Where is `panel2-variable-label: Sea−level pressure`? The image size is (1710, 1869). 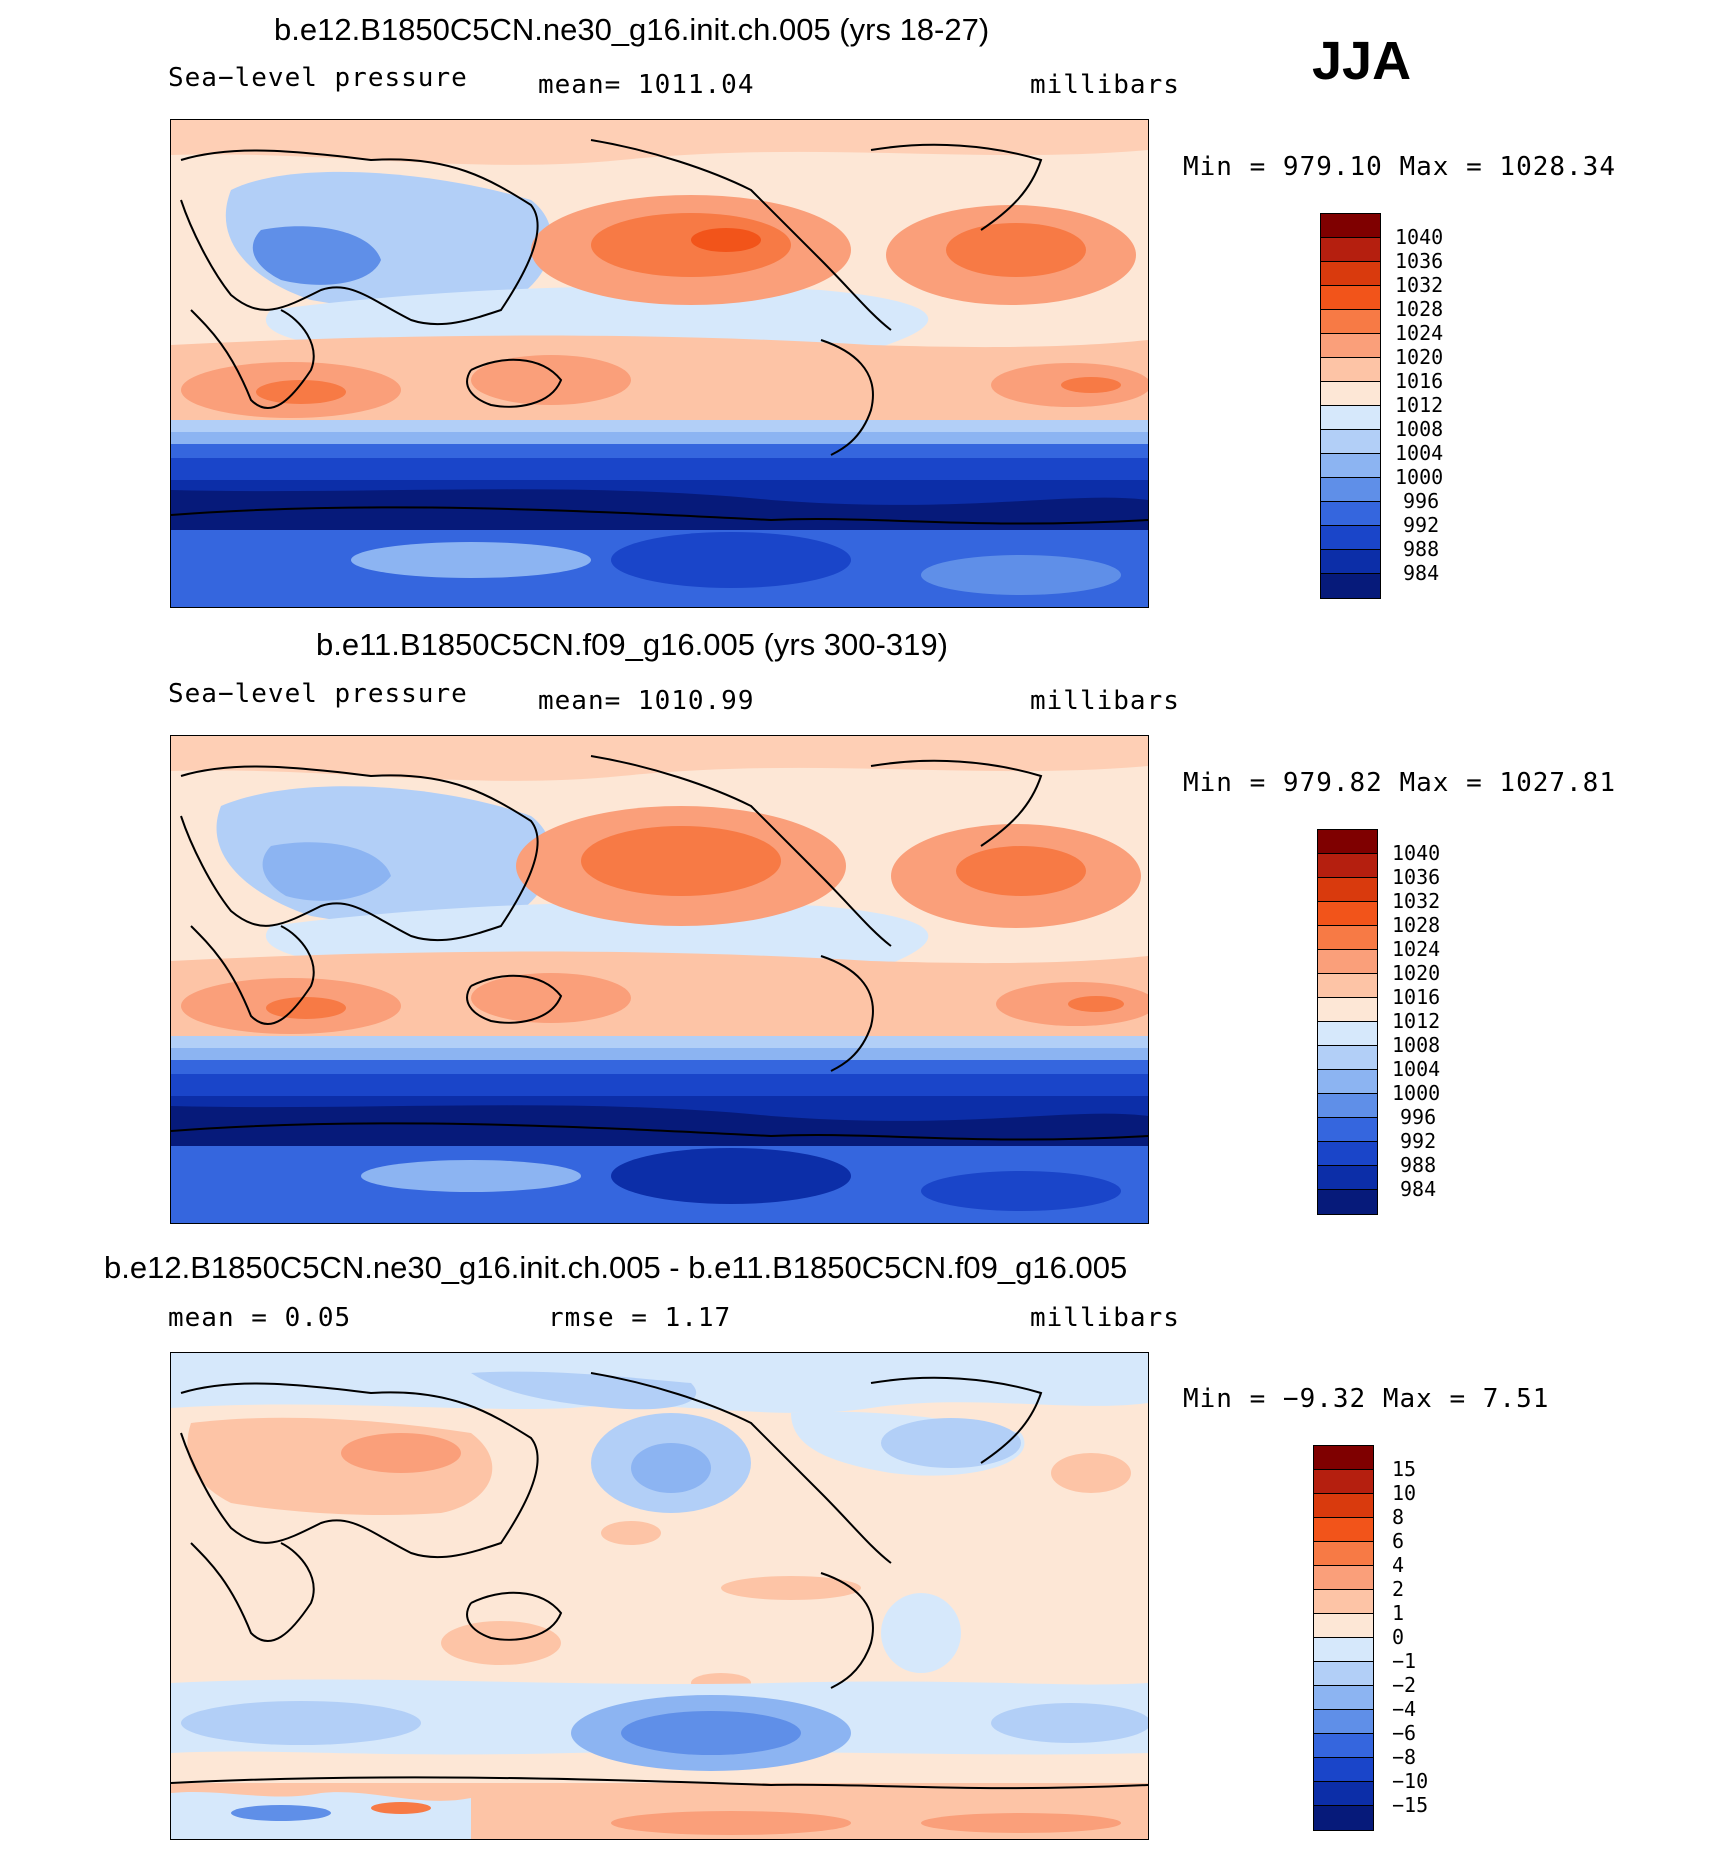
panel2-variable-label: Sea−level pressure is located at coordinates (318, 694).